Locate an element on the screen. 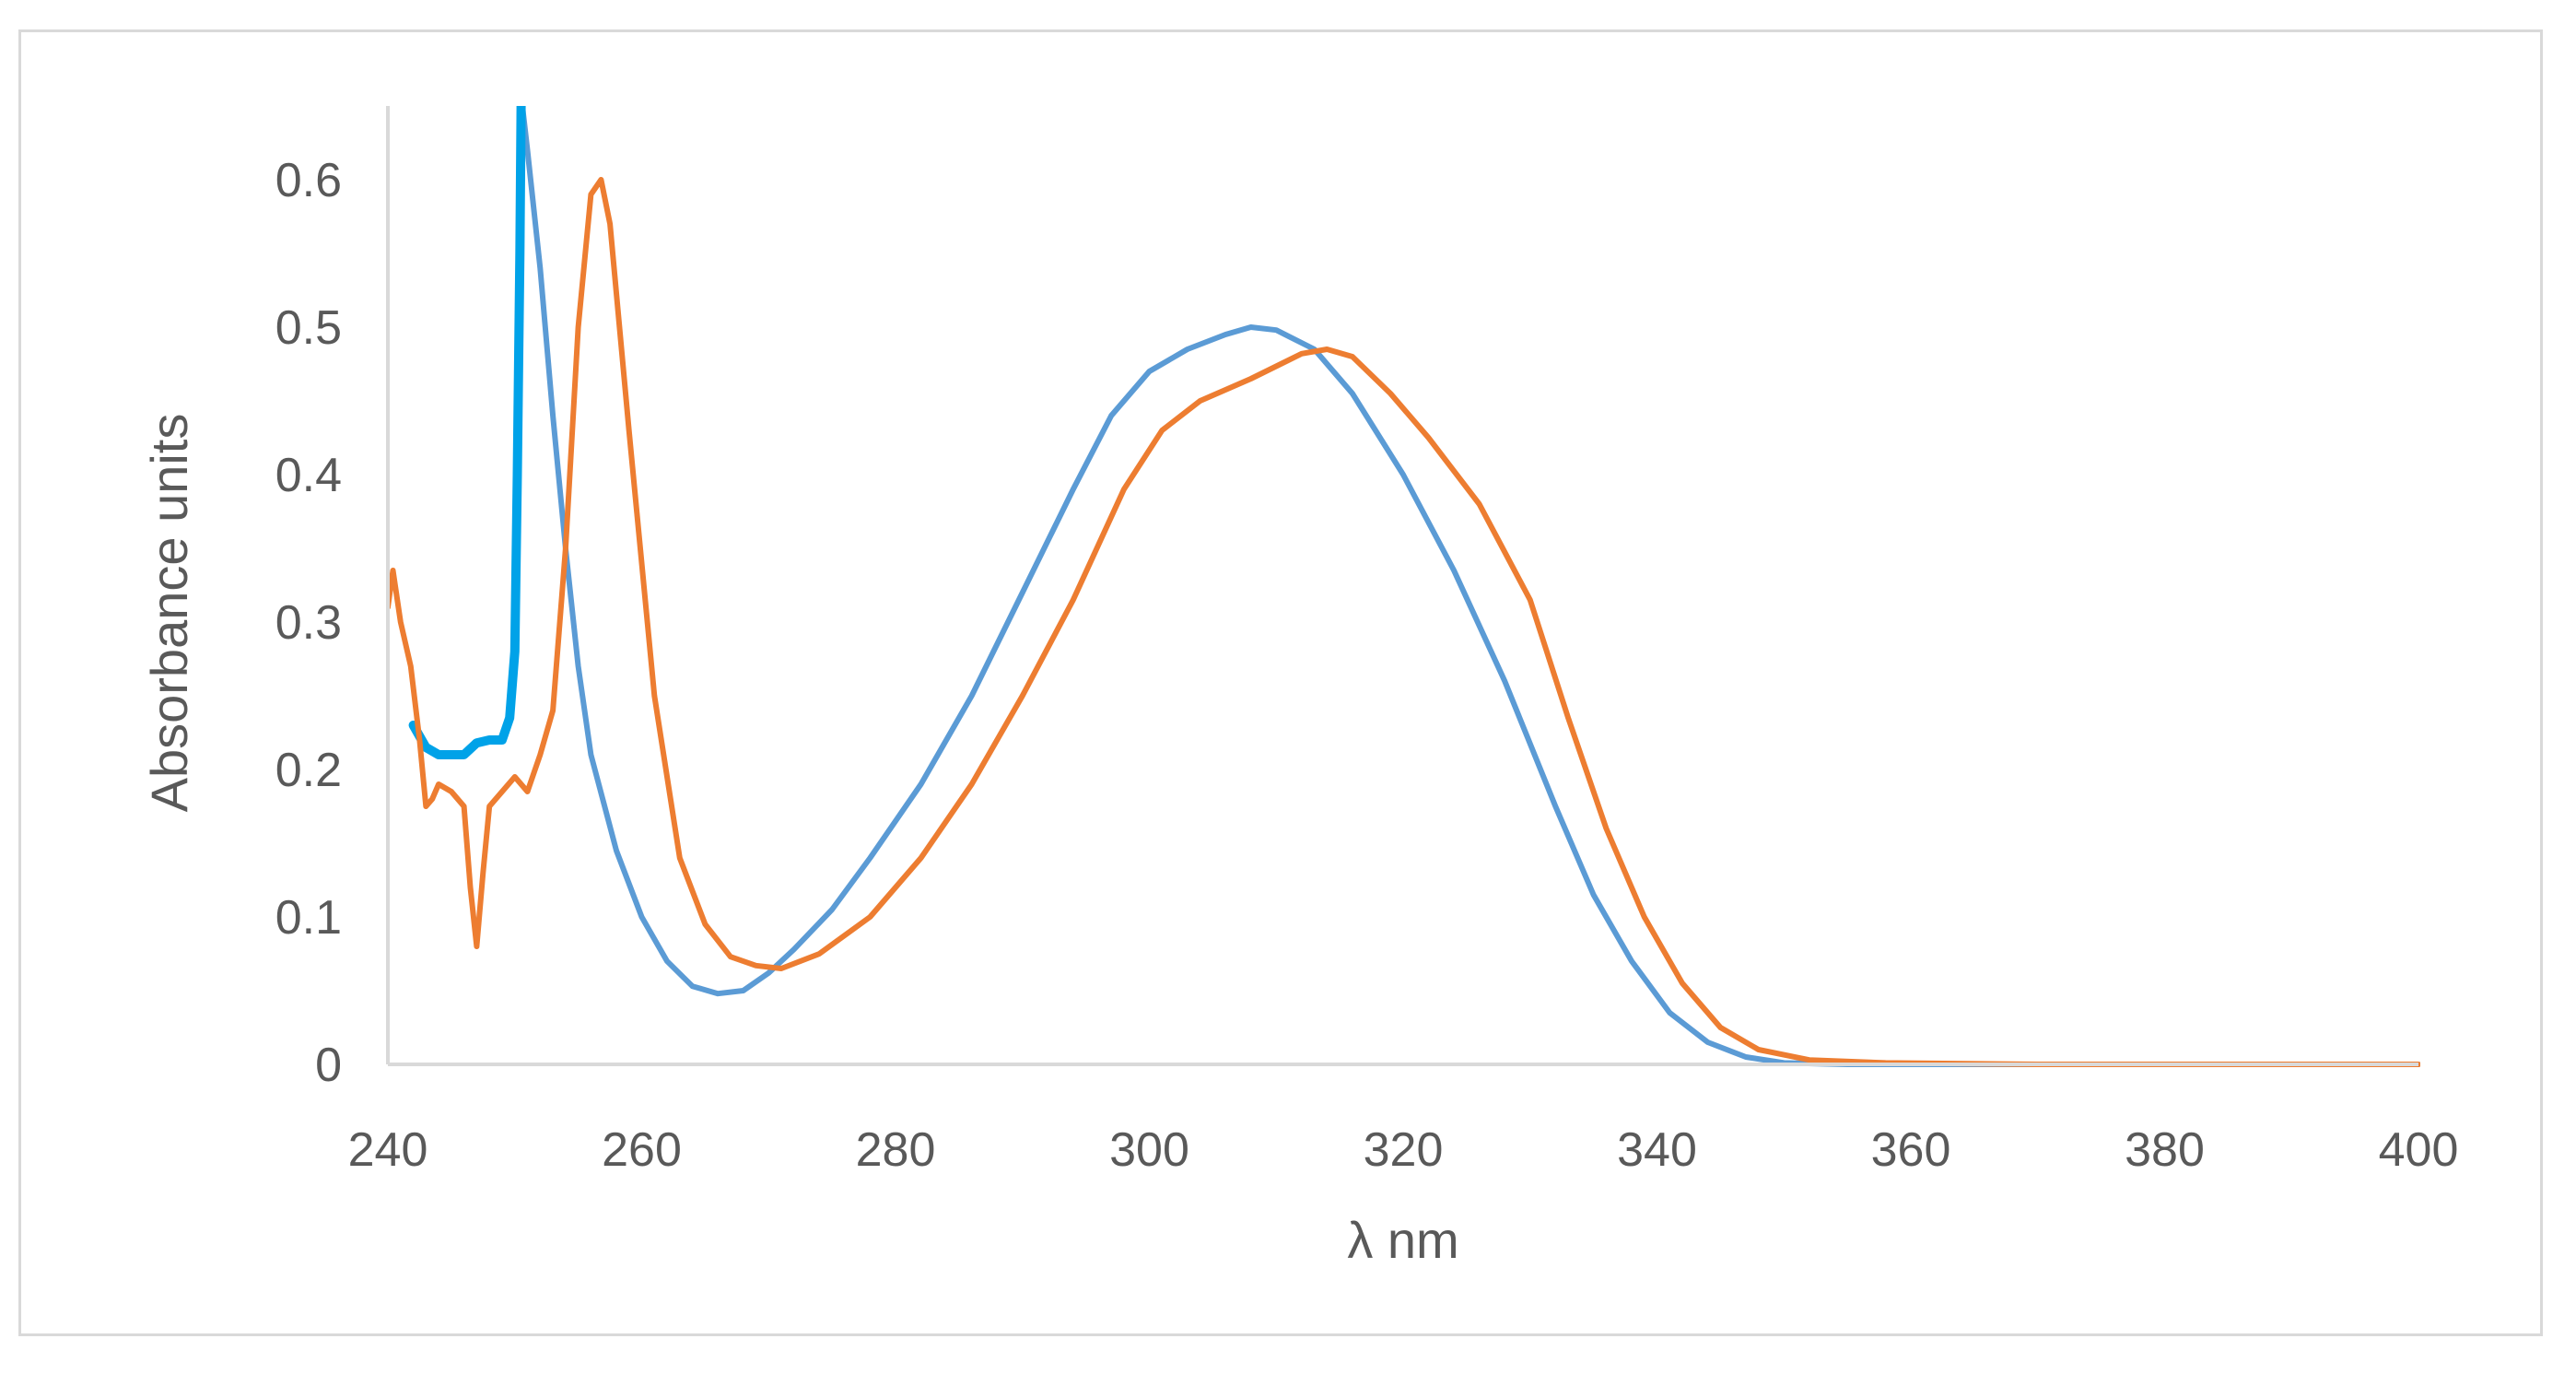  x-tick-label: 380 is located at coordinates (2165, 1150).